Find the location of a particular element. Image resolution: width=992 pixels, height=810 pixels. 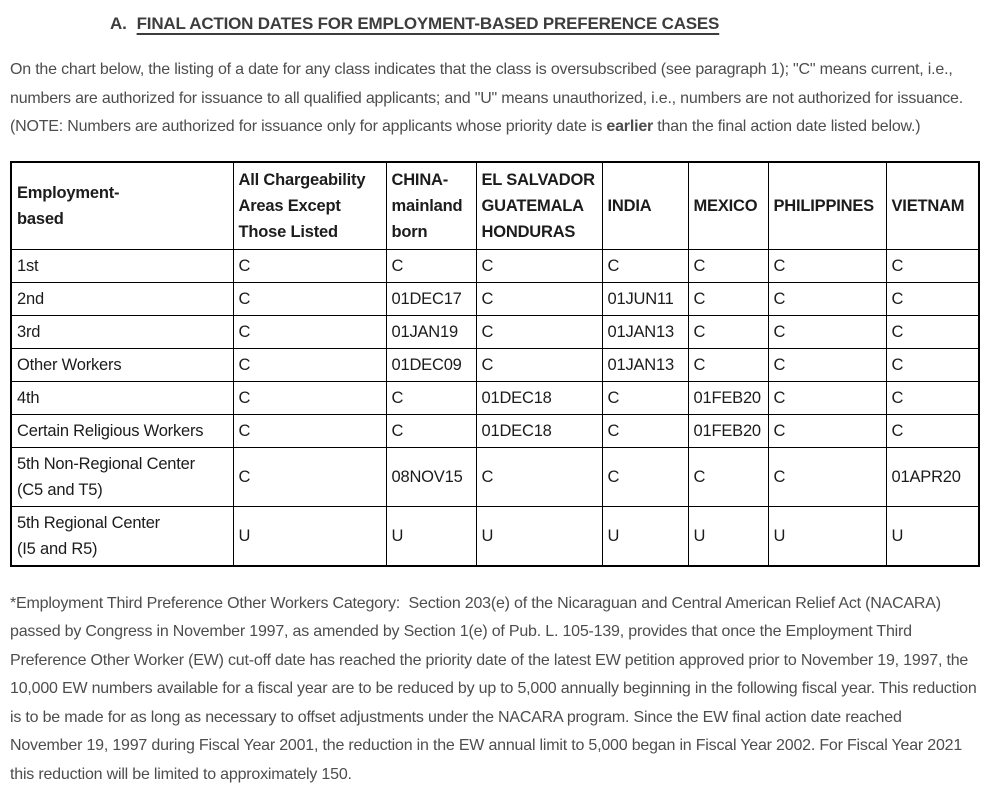

row-header: 3rd is located at coordinates (122, 331).